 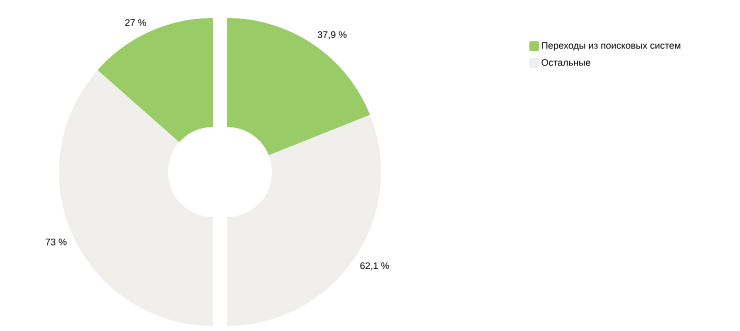 What do you see at coordinates (566, 62) in the screenshot?
I see `legend-label: Остальные` at bounding box center [566, 62].